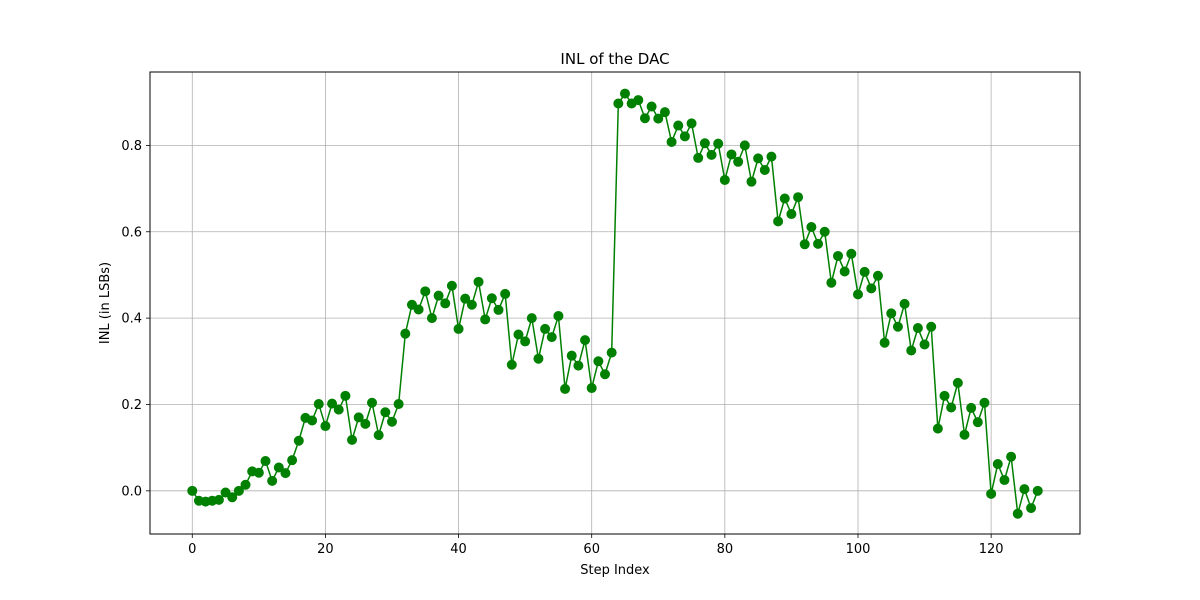 The width and height of the screenshot is (1200, 600). Describe the element at coordinates (725, 549) in the screenshot. I see `x-tick-label: 80` at that location.